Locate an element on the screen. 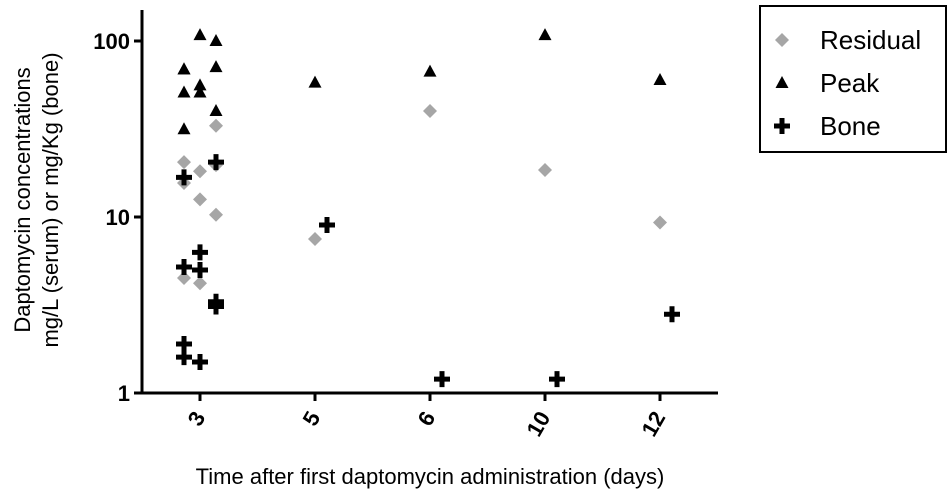  y-axis-label-line: Daptomycin concentrations is located at coordinates (22, 199).